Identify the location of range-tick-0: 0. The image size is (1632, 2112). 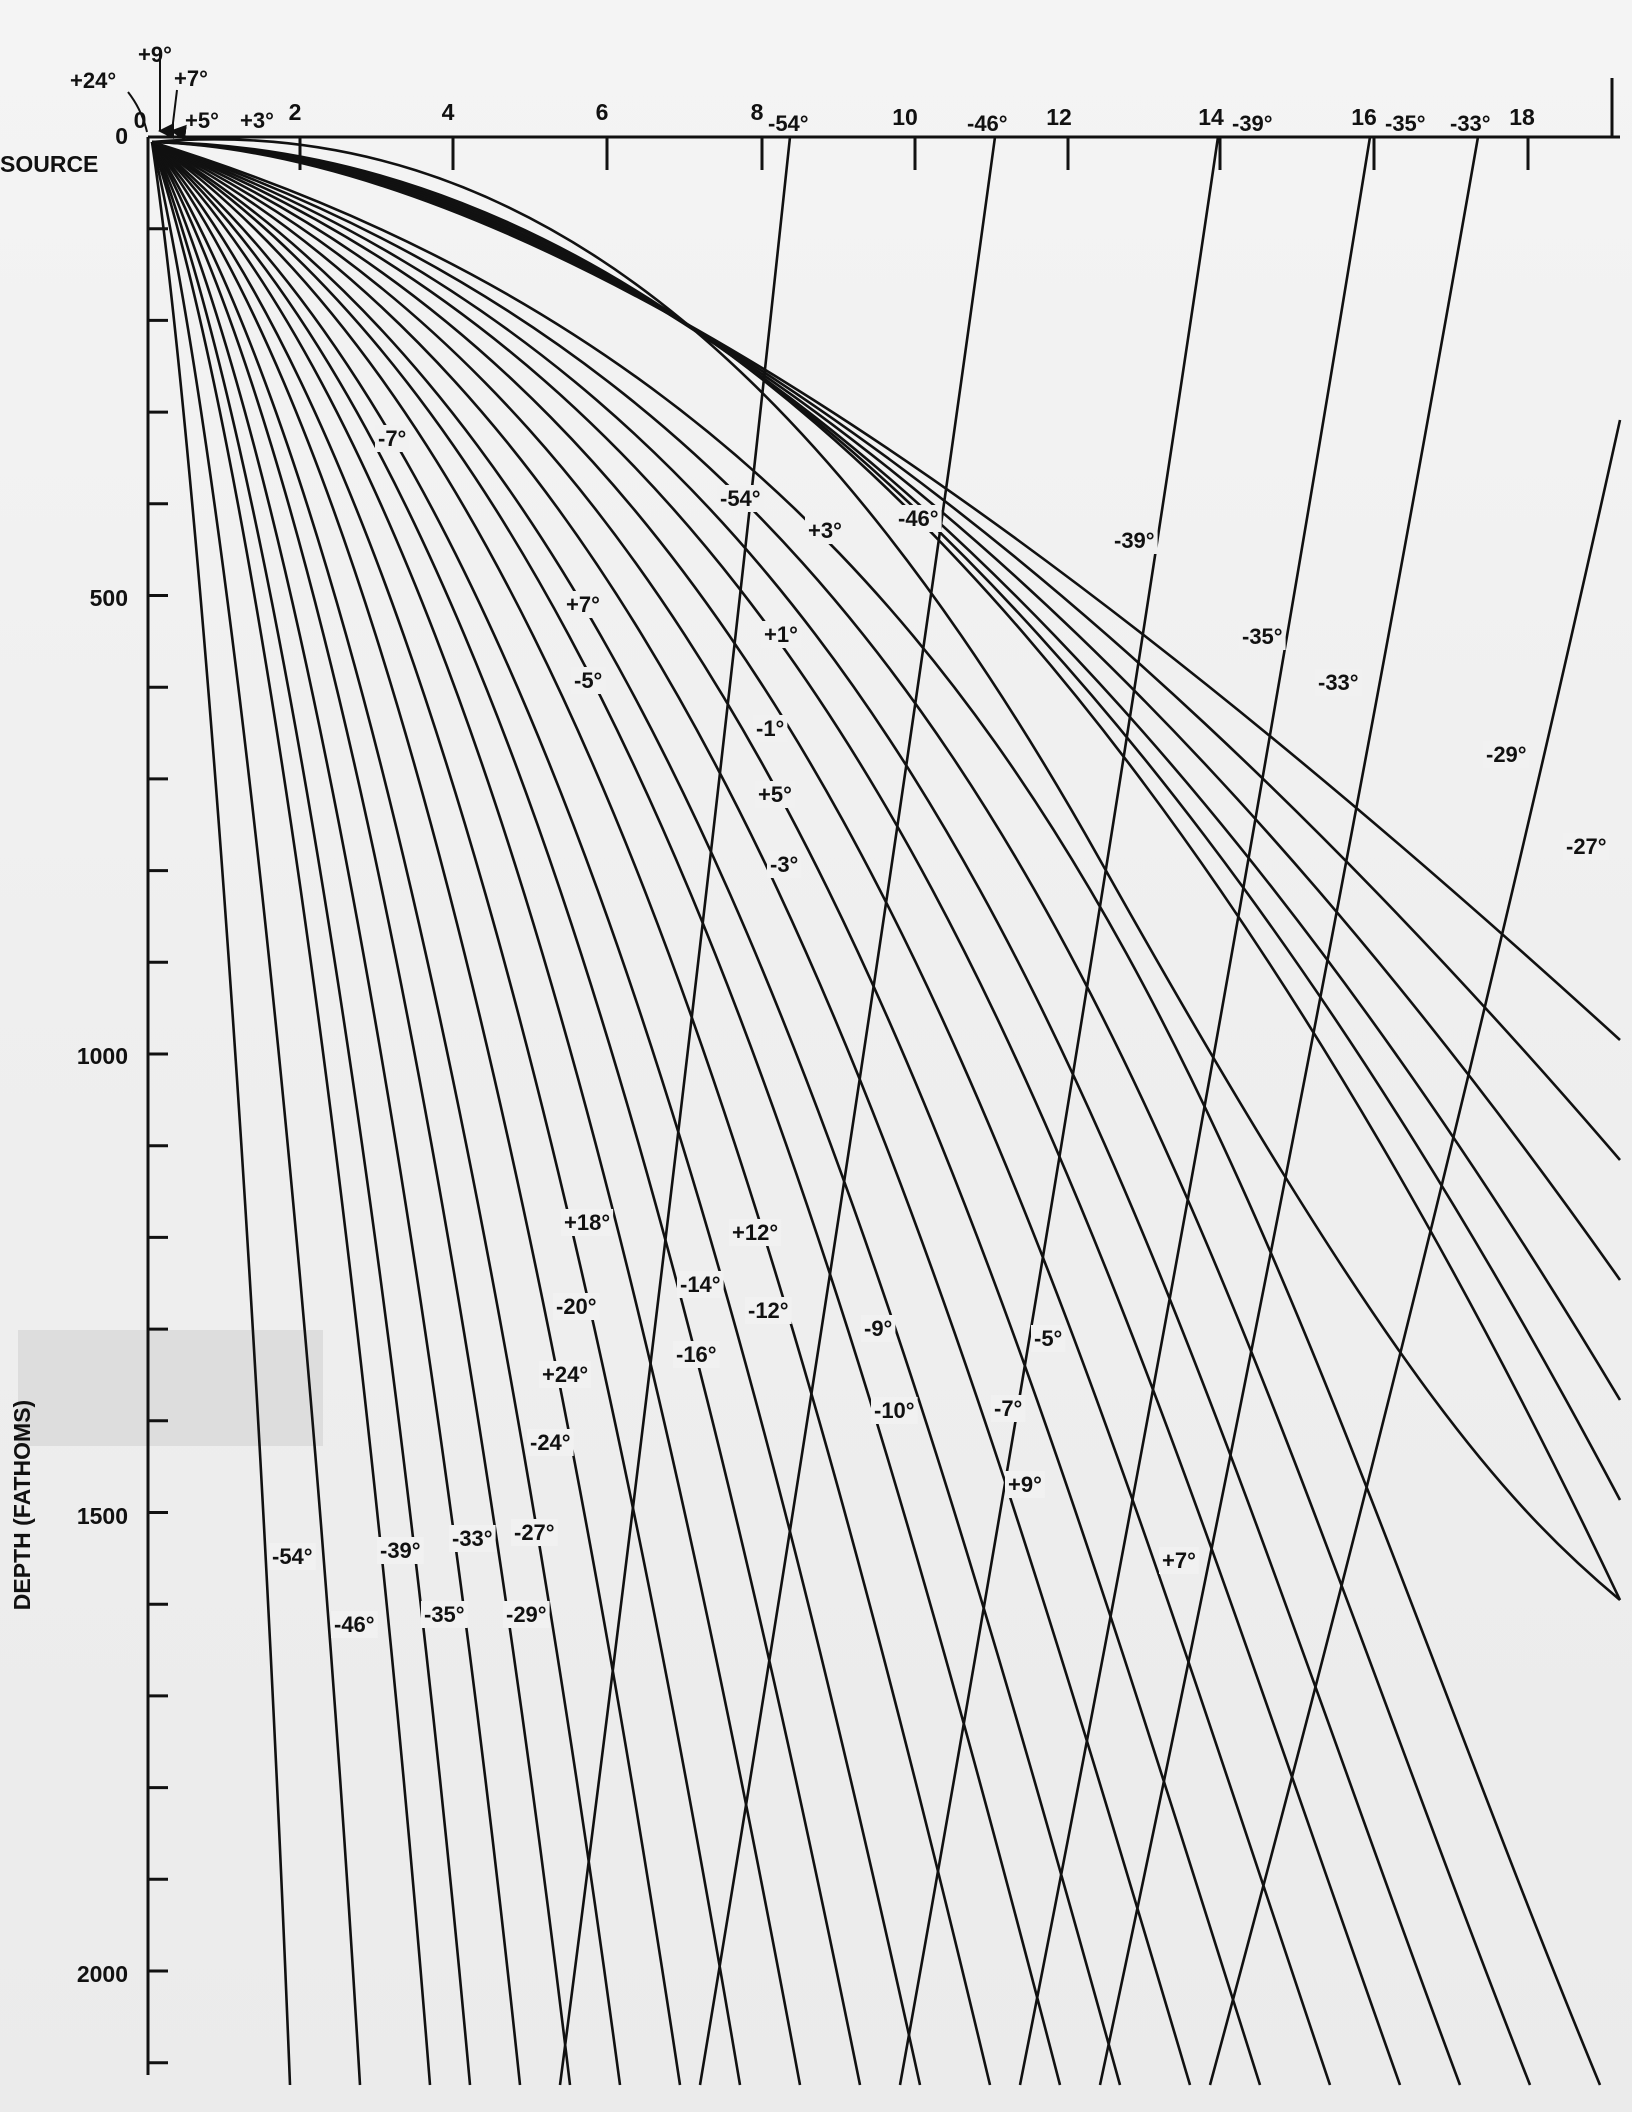
(140, 120).